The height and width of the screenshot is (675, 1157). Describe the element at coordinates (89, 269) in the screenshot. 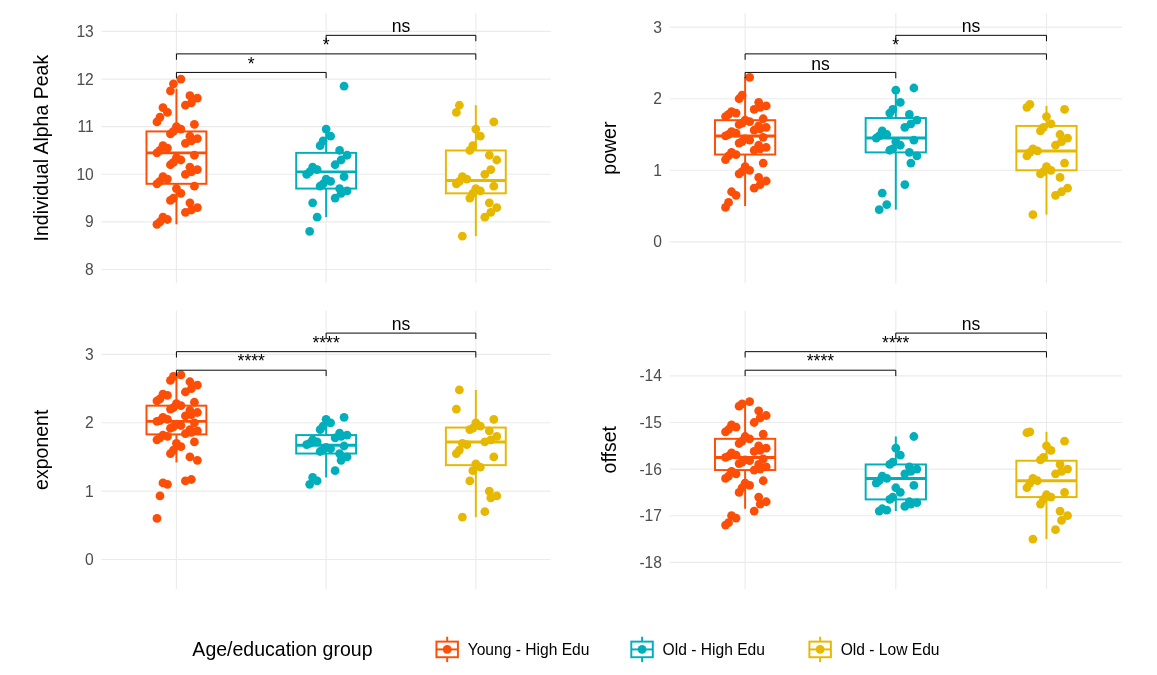

I see `y-tick-label: 8` at that location.